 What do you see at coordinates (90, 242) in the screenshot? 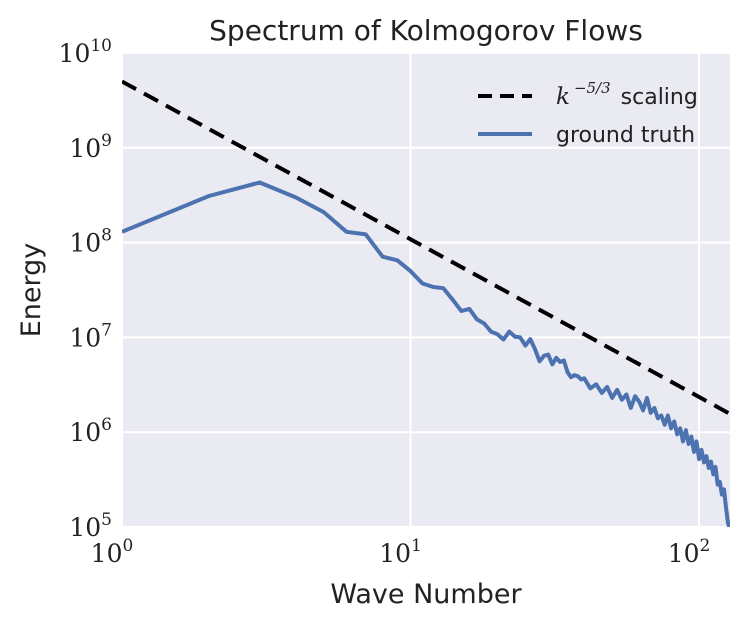
I see `y-tick-label: 108` at bounding box center [90, 242].